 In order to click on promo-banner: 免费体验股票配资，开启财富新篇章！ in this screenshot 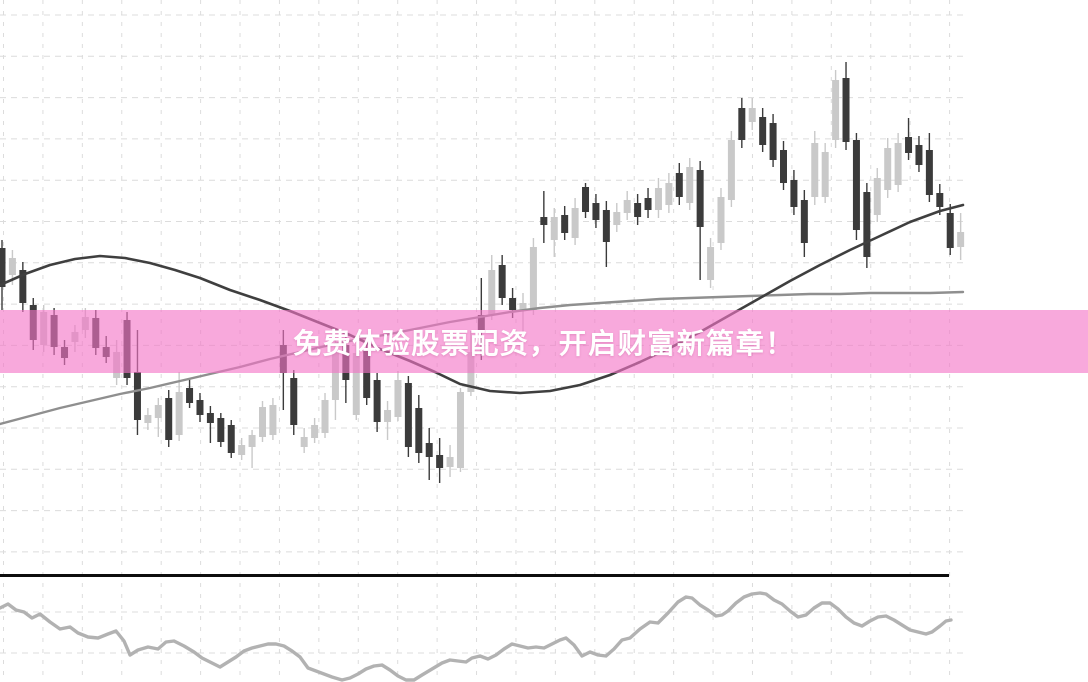, I will do `click(544, 341)`.